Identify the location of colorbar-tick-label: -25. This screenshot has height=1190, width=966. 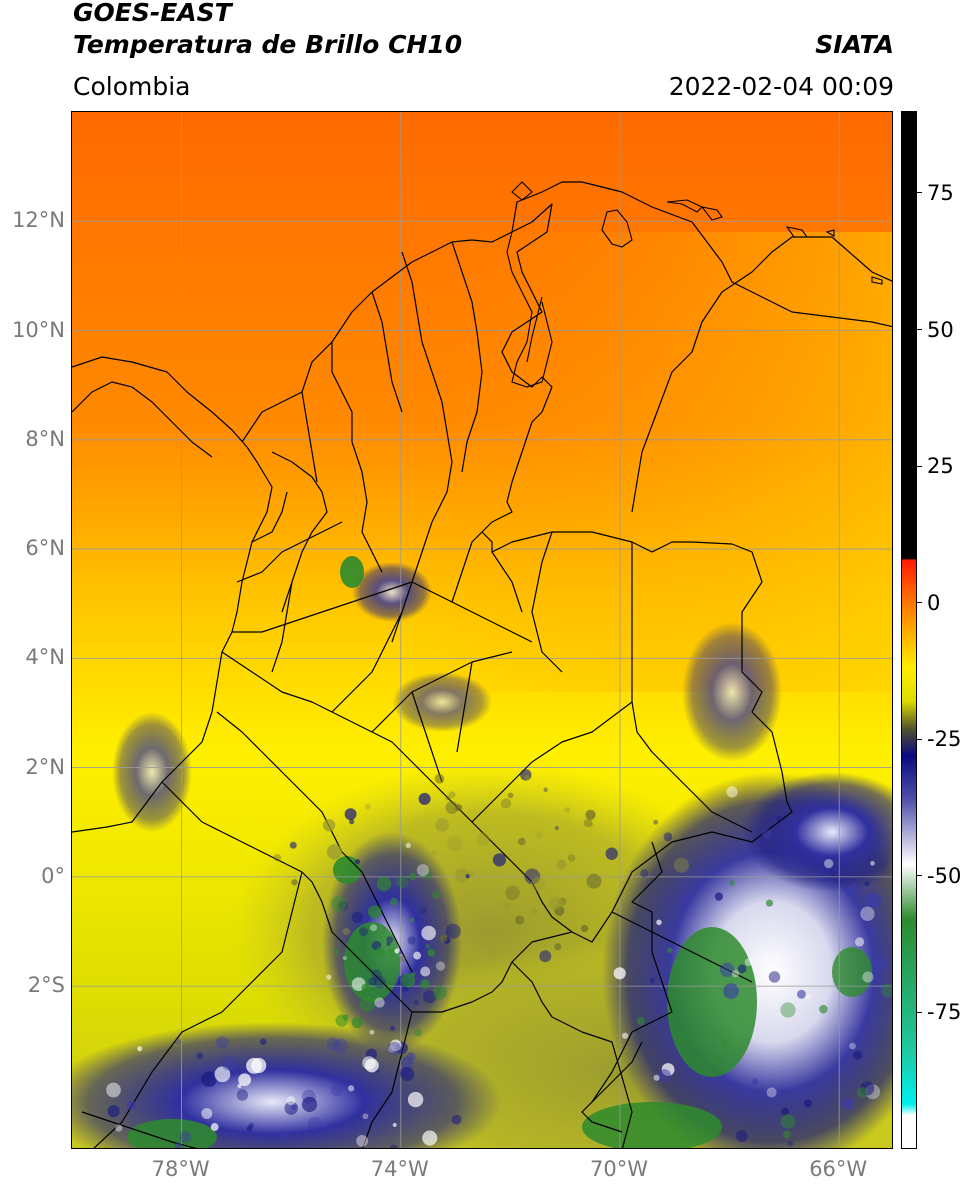
(944, 739).